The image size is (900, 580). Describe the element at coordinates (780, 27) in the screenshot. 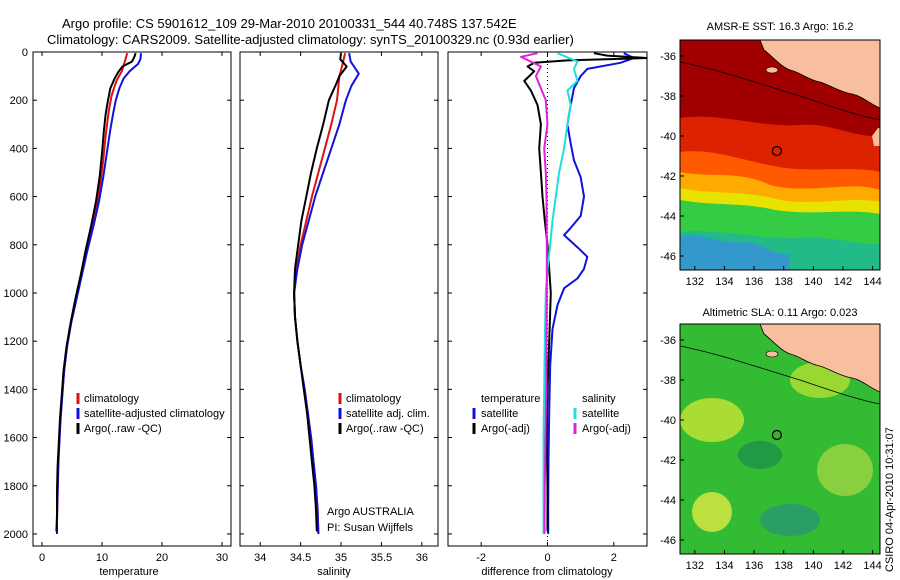

I see `sst-map-title: AMSR-E SST: 16.3 Argo: 16.2` at that location.